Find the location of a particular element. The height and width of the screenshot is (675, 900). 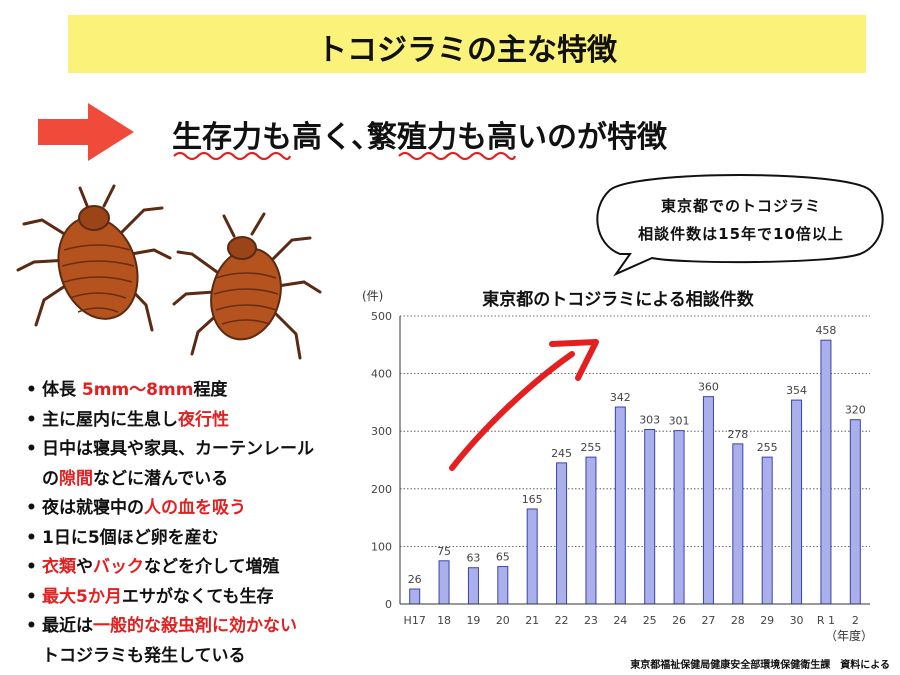

x-tick-label: 30 is located at coordinates (797, 620).